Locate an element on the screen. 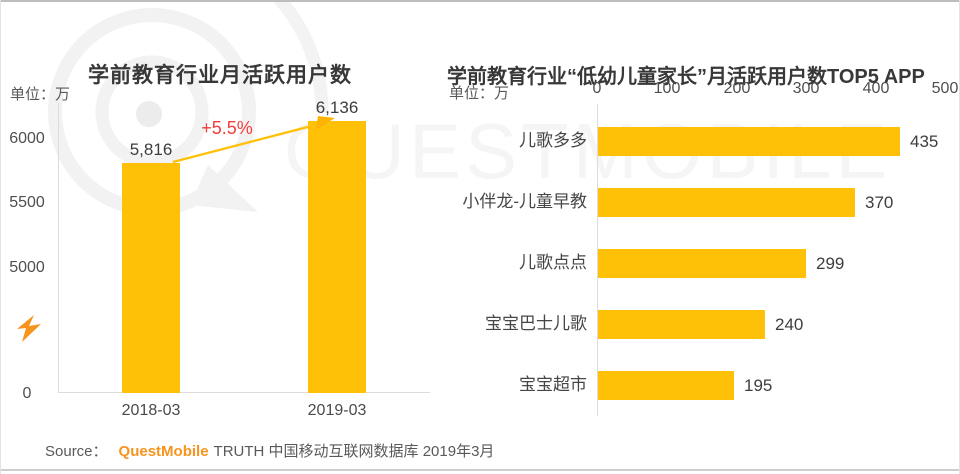  left-chart-title: 学前教育行业月活跃用户数 is located at coordinates (220, 76).